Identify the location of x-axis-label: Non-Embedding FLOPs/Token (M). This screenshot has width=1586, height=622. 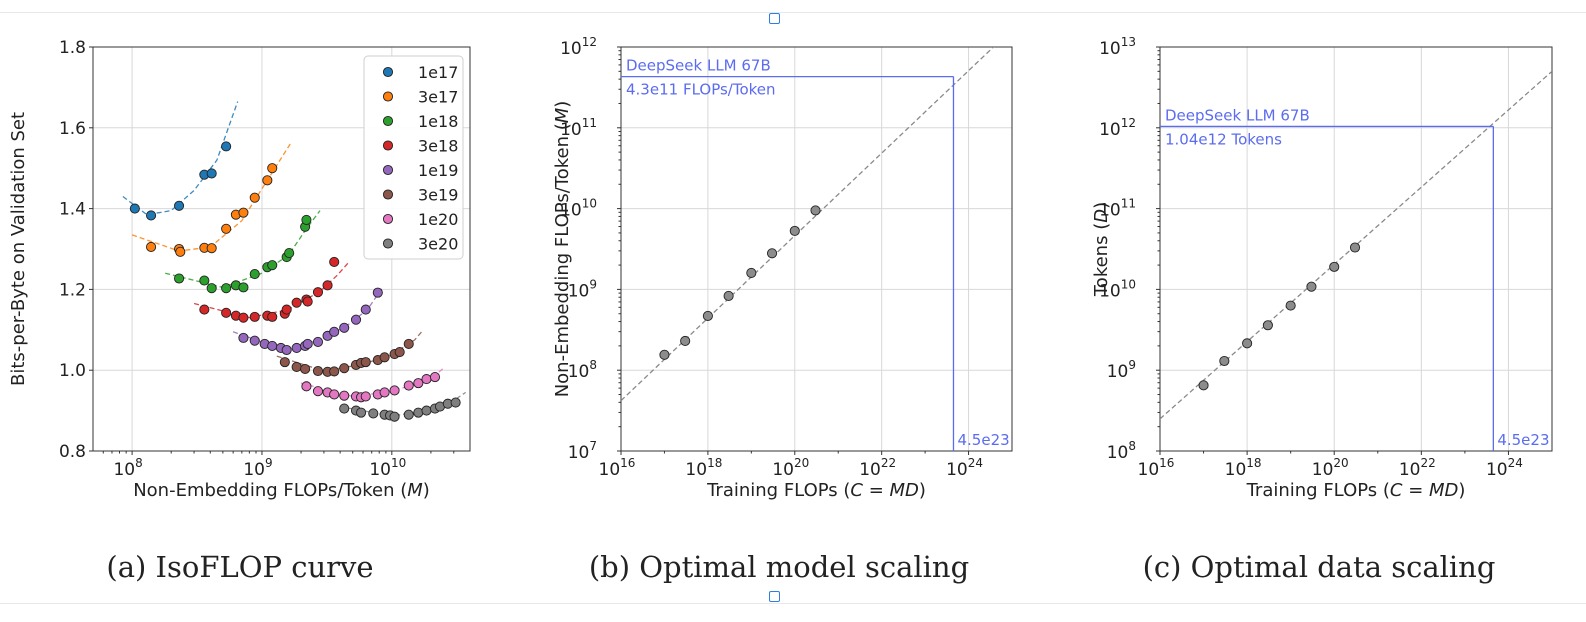
(281, 490).